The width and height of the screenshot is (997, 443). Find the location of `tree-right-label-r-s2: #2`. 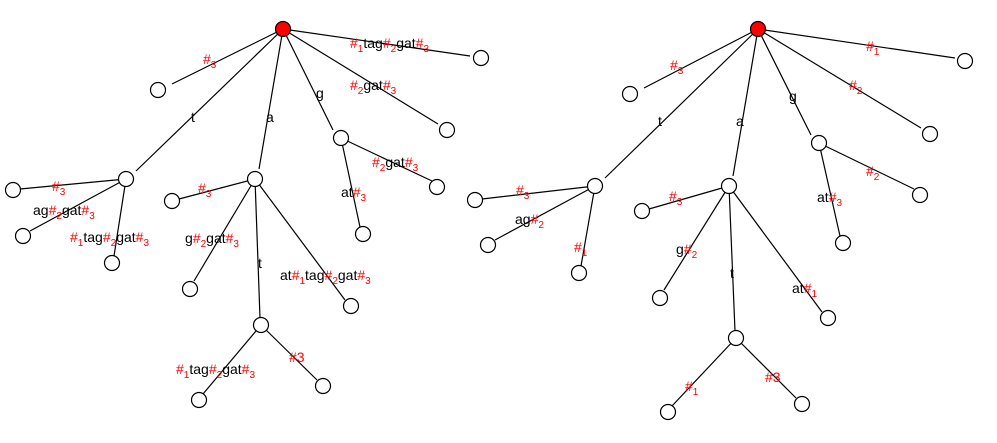

tree-right-label-r-s2: #2 is located at coordinates (856, 87).